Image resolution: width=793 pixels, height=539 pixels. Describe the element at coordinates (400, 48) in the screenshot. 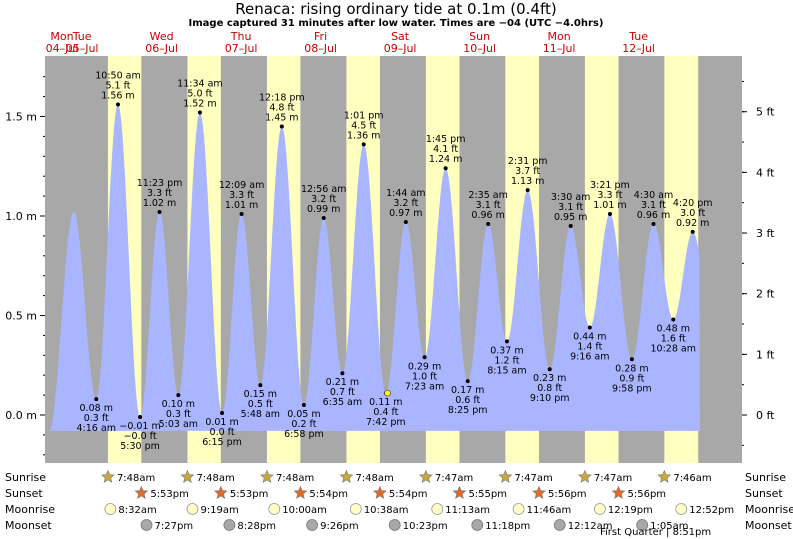

I see `day-date: 09–Jul` at that location.